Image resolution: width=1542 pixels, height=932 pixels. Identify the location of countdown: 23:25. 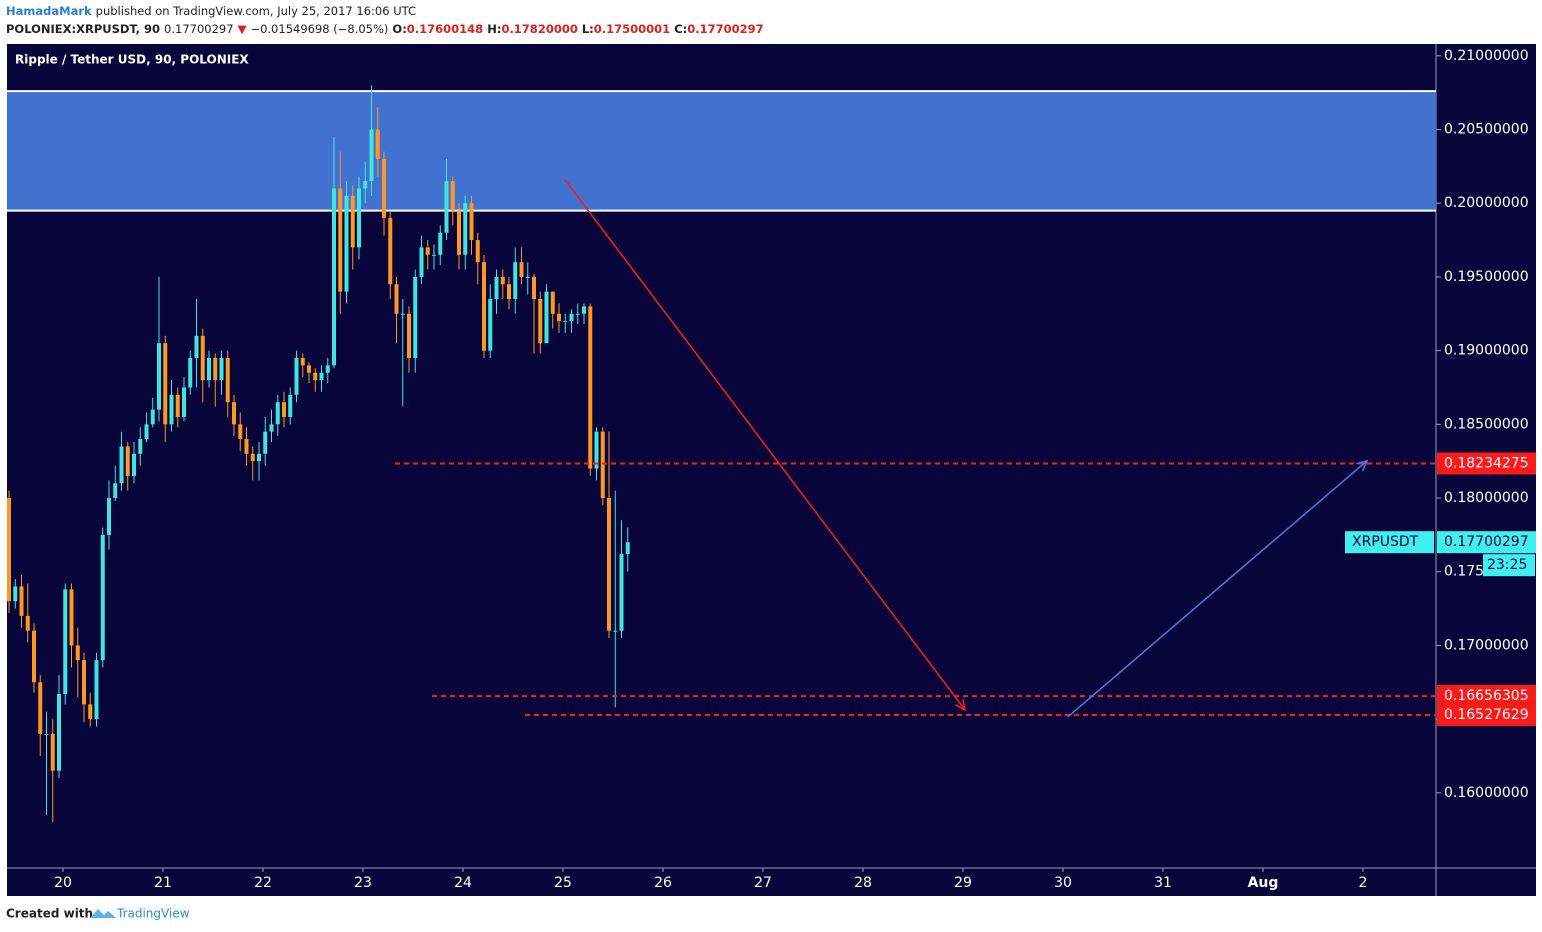
(1507, 565).